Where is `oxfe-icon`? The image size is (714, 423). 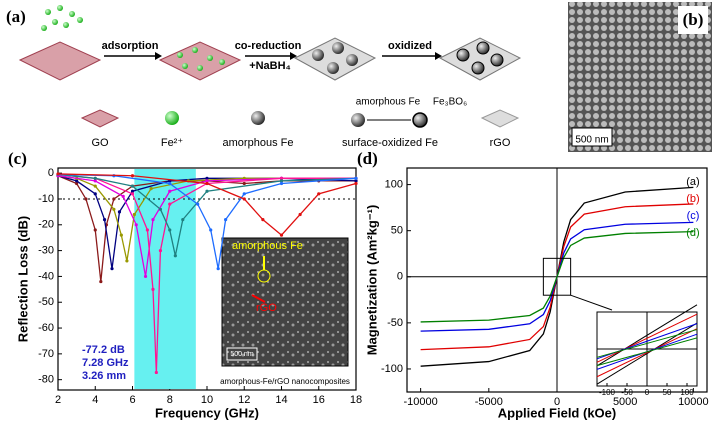
oxfe-icon is located at coordinates (420, 120).